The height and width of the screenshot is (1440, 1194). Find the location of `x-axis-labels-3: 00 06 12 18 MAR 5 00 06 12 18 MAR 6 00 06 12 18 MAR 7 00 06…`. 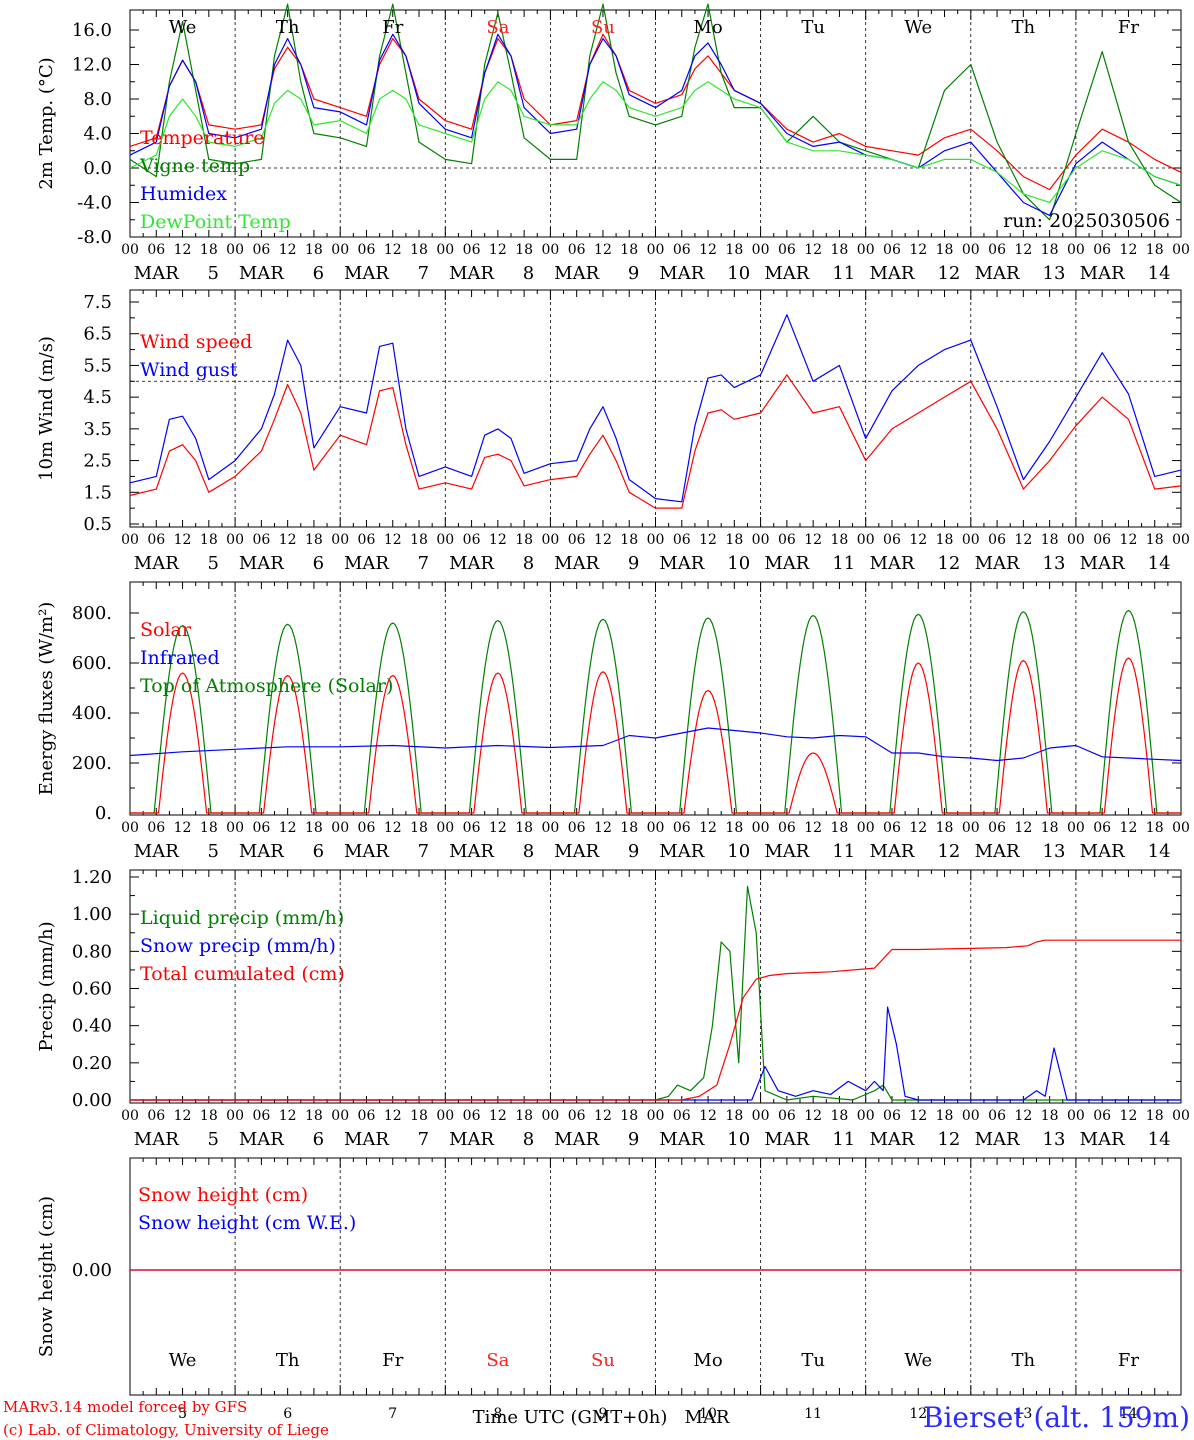

x-axis-labels-3: 00 06 12 18 MAR 5 00 06 12 18 MAR 6 00 06 12 18 MAR 7 00 06… is located at coordinates (655, 841).